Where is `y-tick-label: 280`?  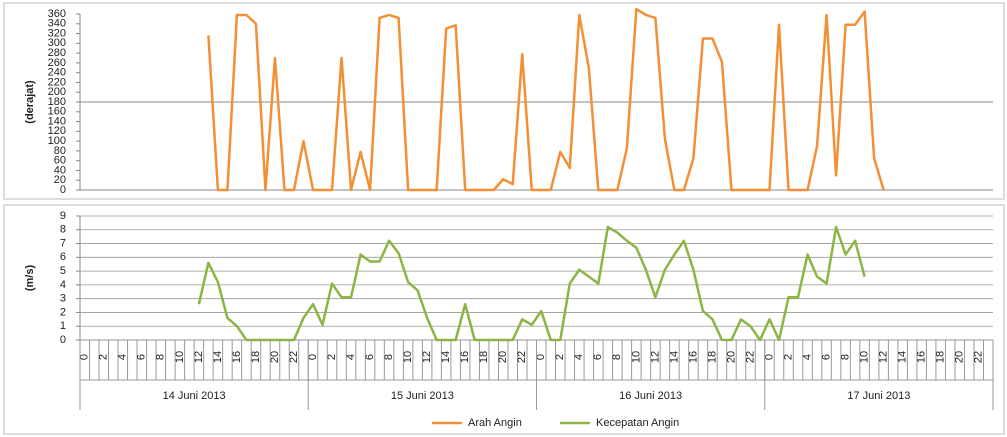 y-tick-label: 280 is located at coordinates (57, 53).